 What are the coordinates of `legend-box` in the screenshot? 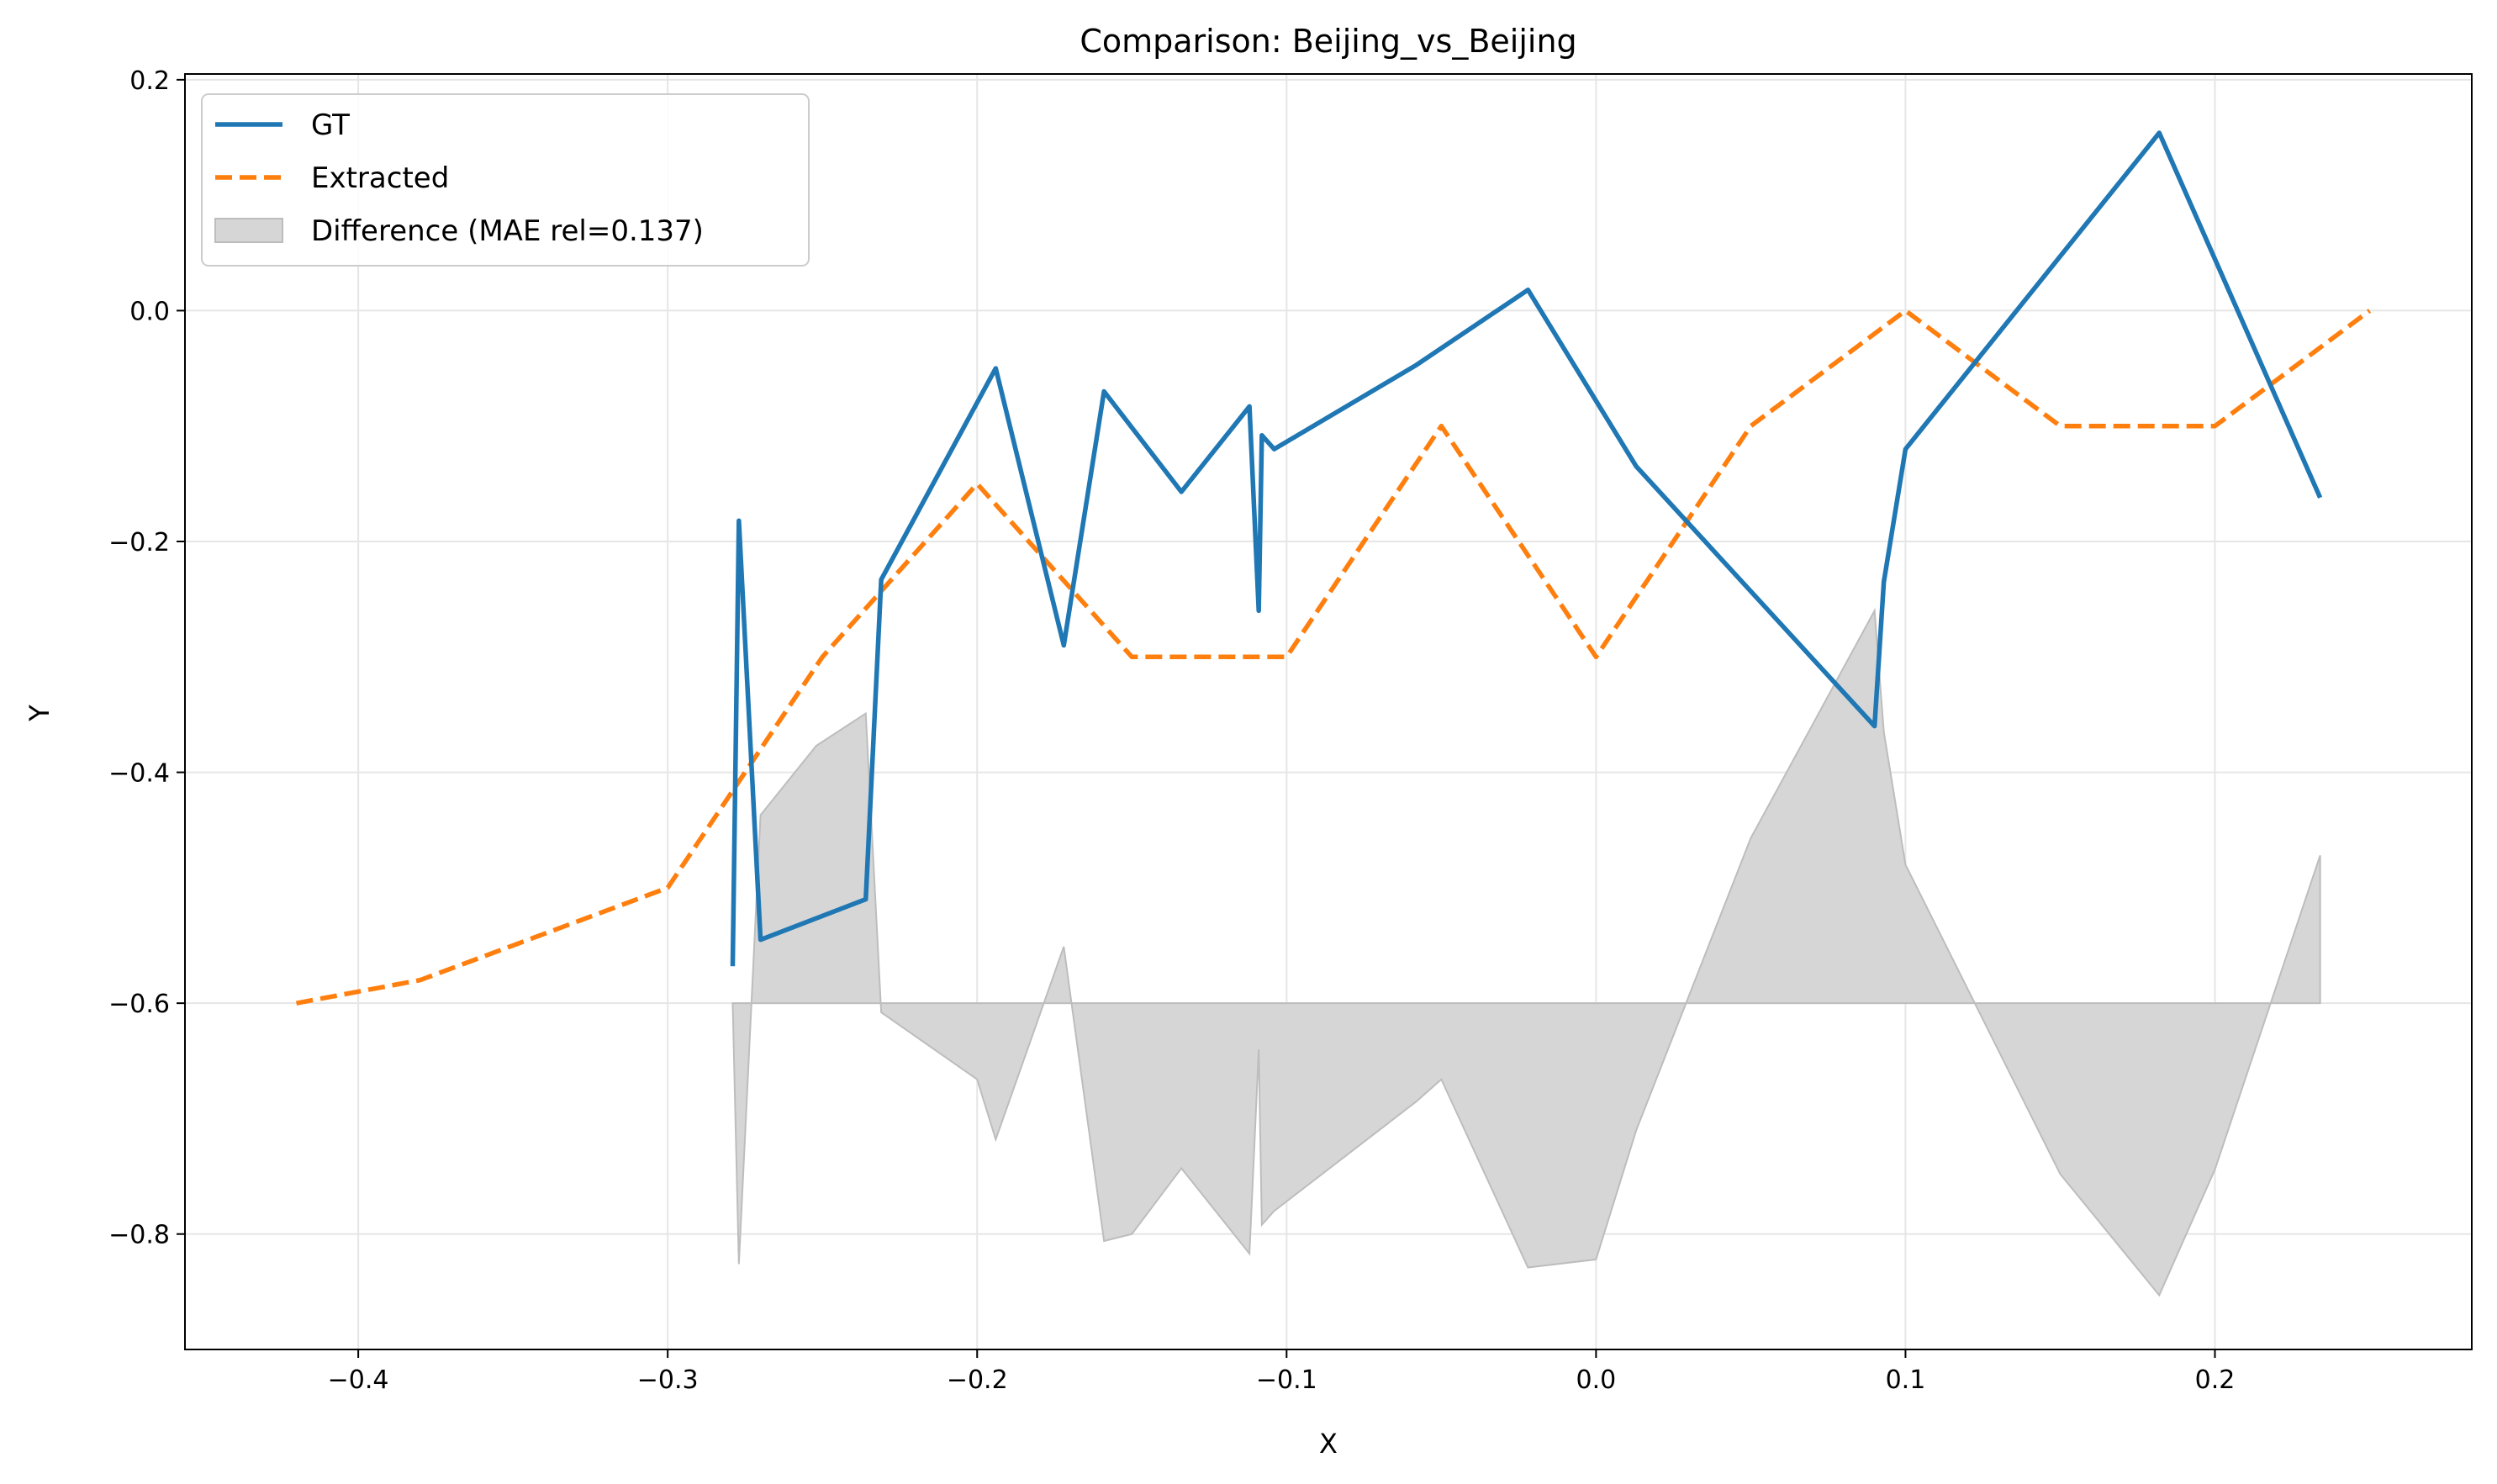 It's located at (505, 180).